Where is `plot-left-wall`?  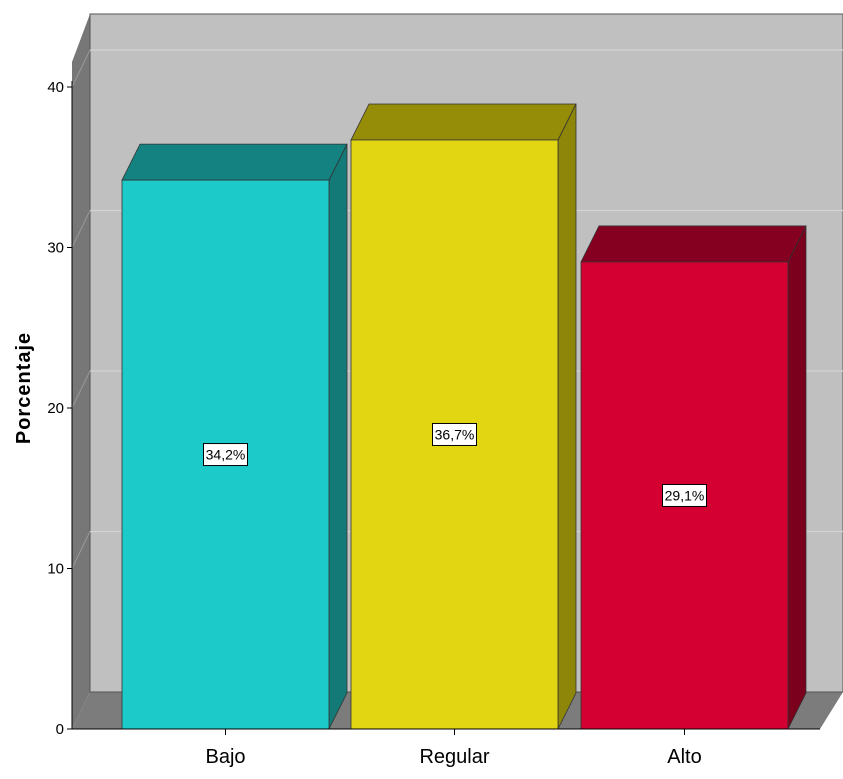 plot-left-wall is located at coordinates (81, 371).